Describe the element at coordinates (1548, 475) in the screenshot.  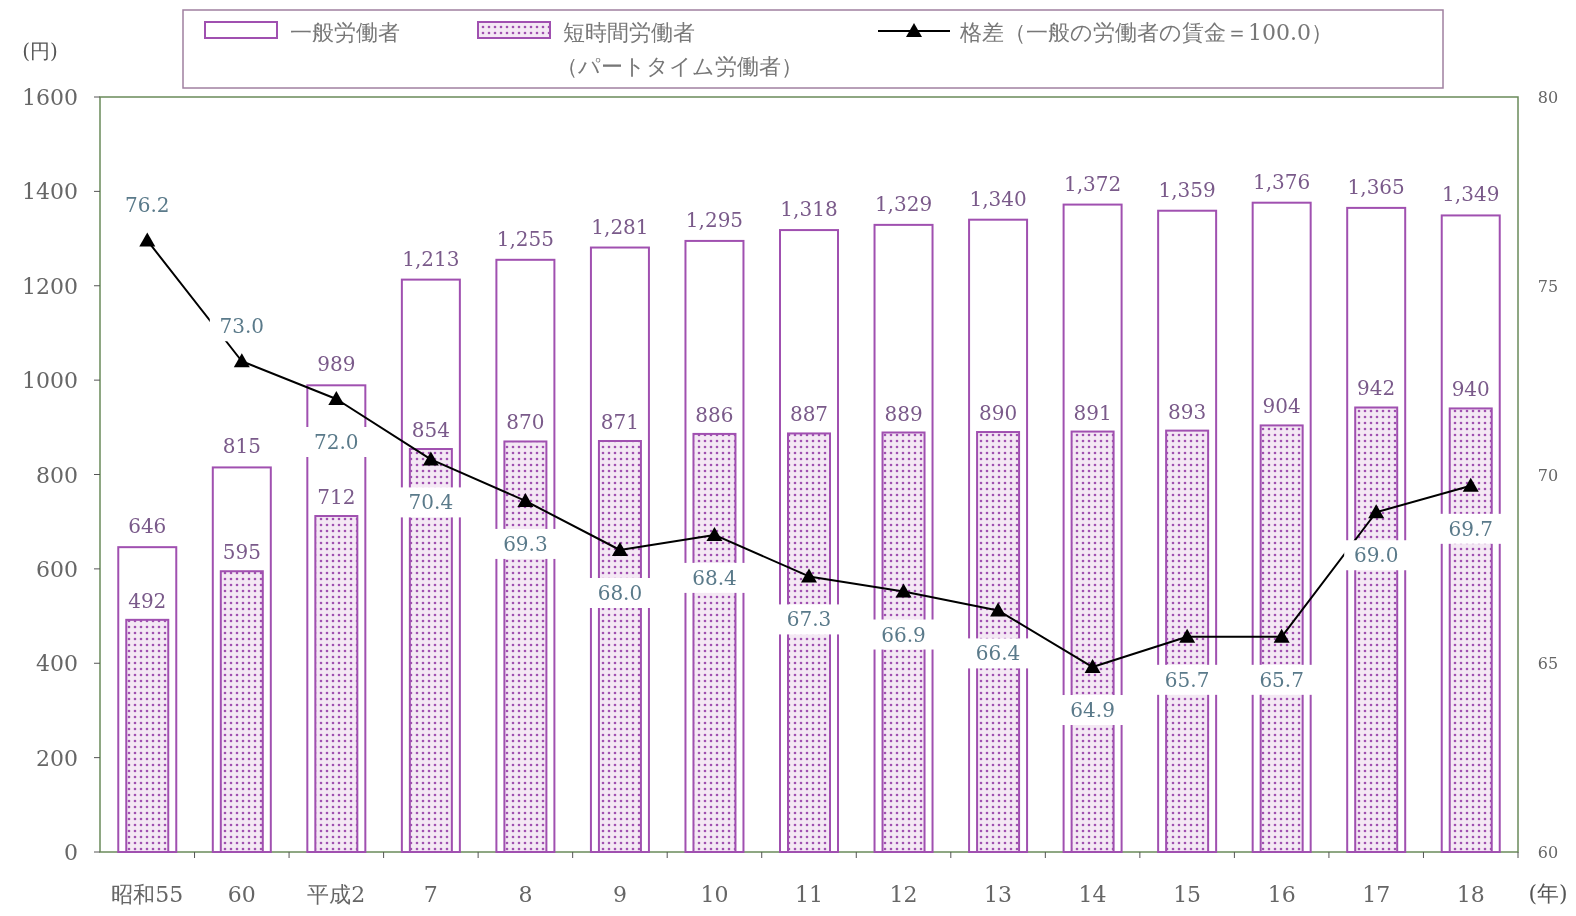
I see `y2-tick-label: 70` at that location.